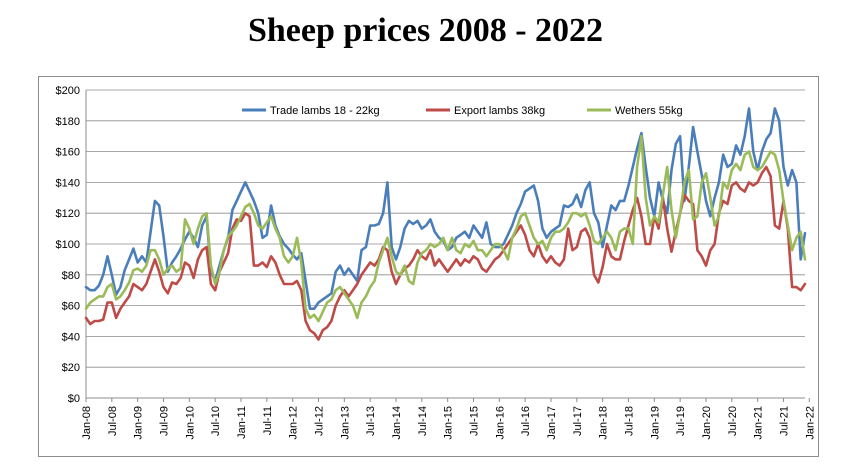 The width and height of the screenshot is (851, 465). Describe the element at coordinates (325, 111) in the screenshot. I see `legend-label: Trade lambs 18 - 22kg` at that location.